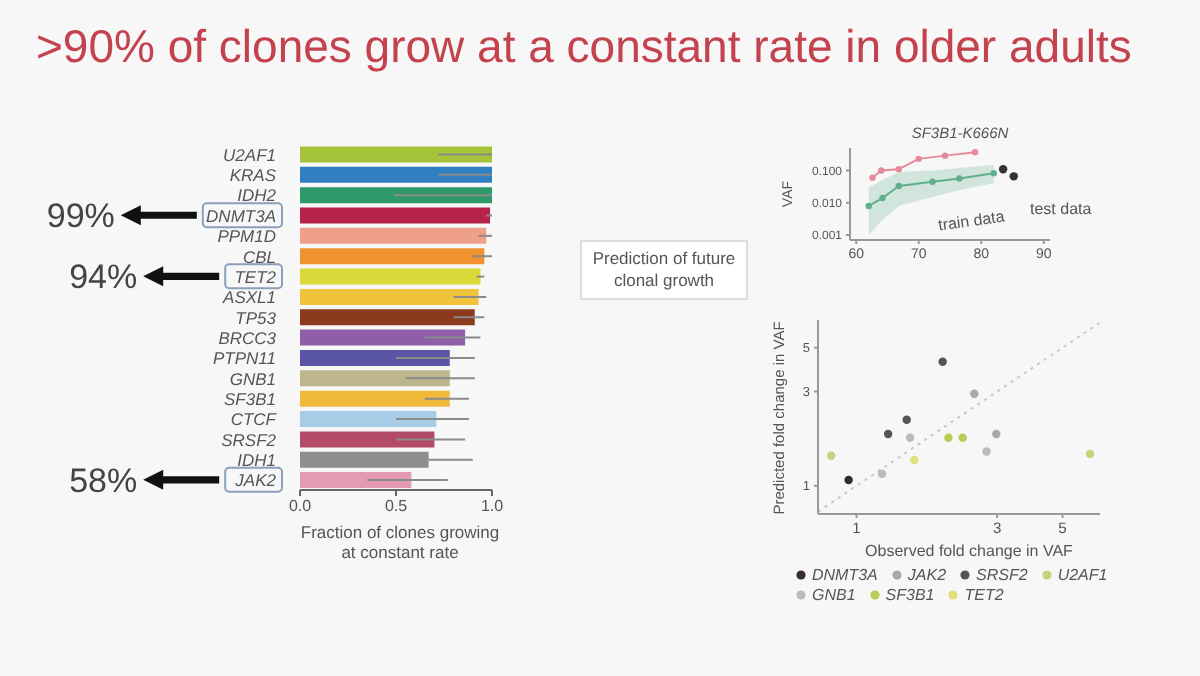 This screenshot has width=1200, height=676. What do you see at coordinates (983, 595) in the screenshot?
I see `legend-label: TET2` at bounding box center [983, 595].